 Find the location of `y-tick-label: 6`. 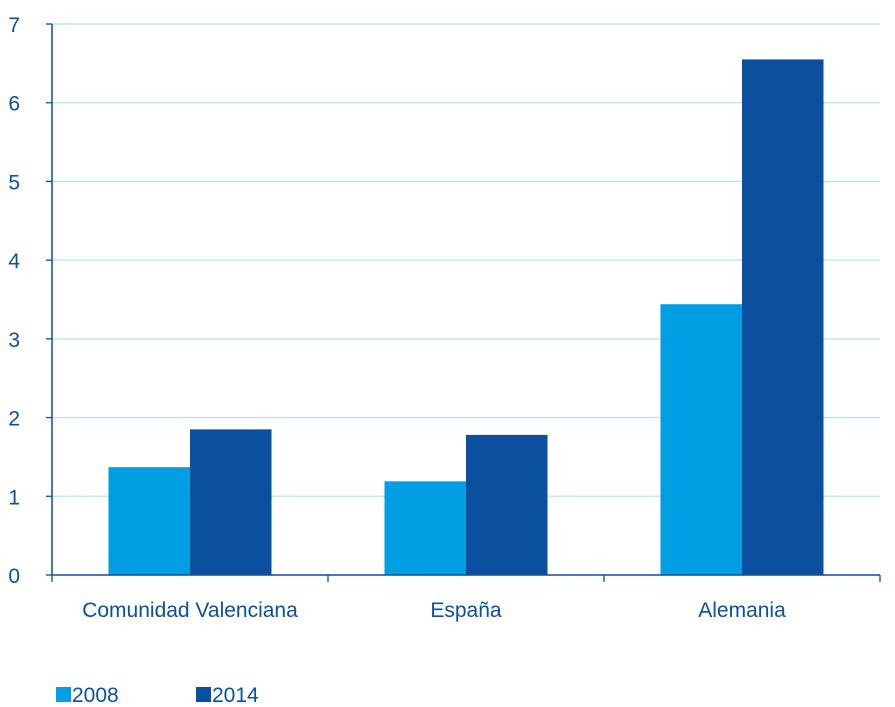

y-tick-label: 6 is located at coordinates (14, 104).